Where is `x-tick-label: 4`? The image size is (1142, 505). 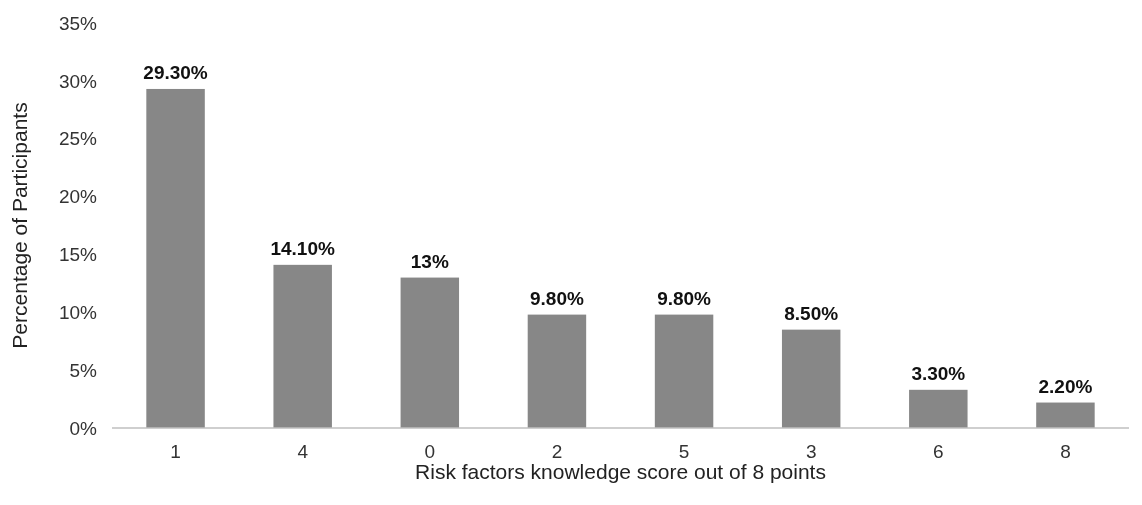 x-tick-label: 4 is located at coordinates (303, 451).